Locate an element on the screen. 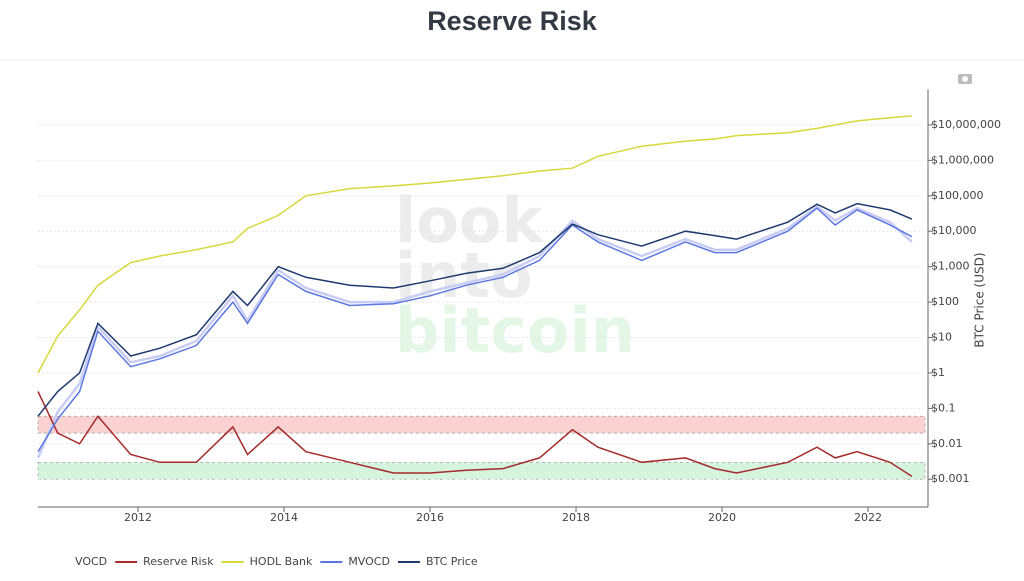 The width and height of the screenshot is (1024, 581). series-line is located at coordinates (475, 434).